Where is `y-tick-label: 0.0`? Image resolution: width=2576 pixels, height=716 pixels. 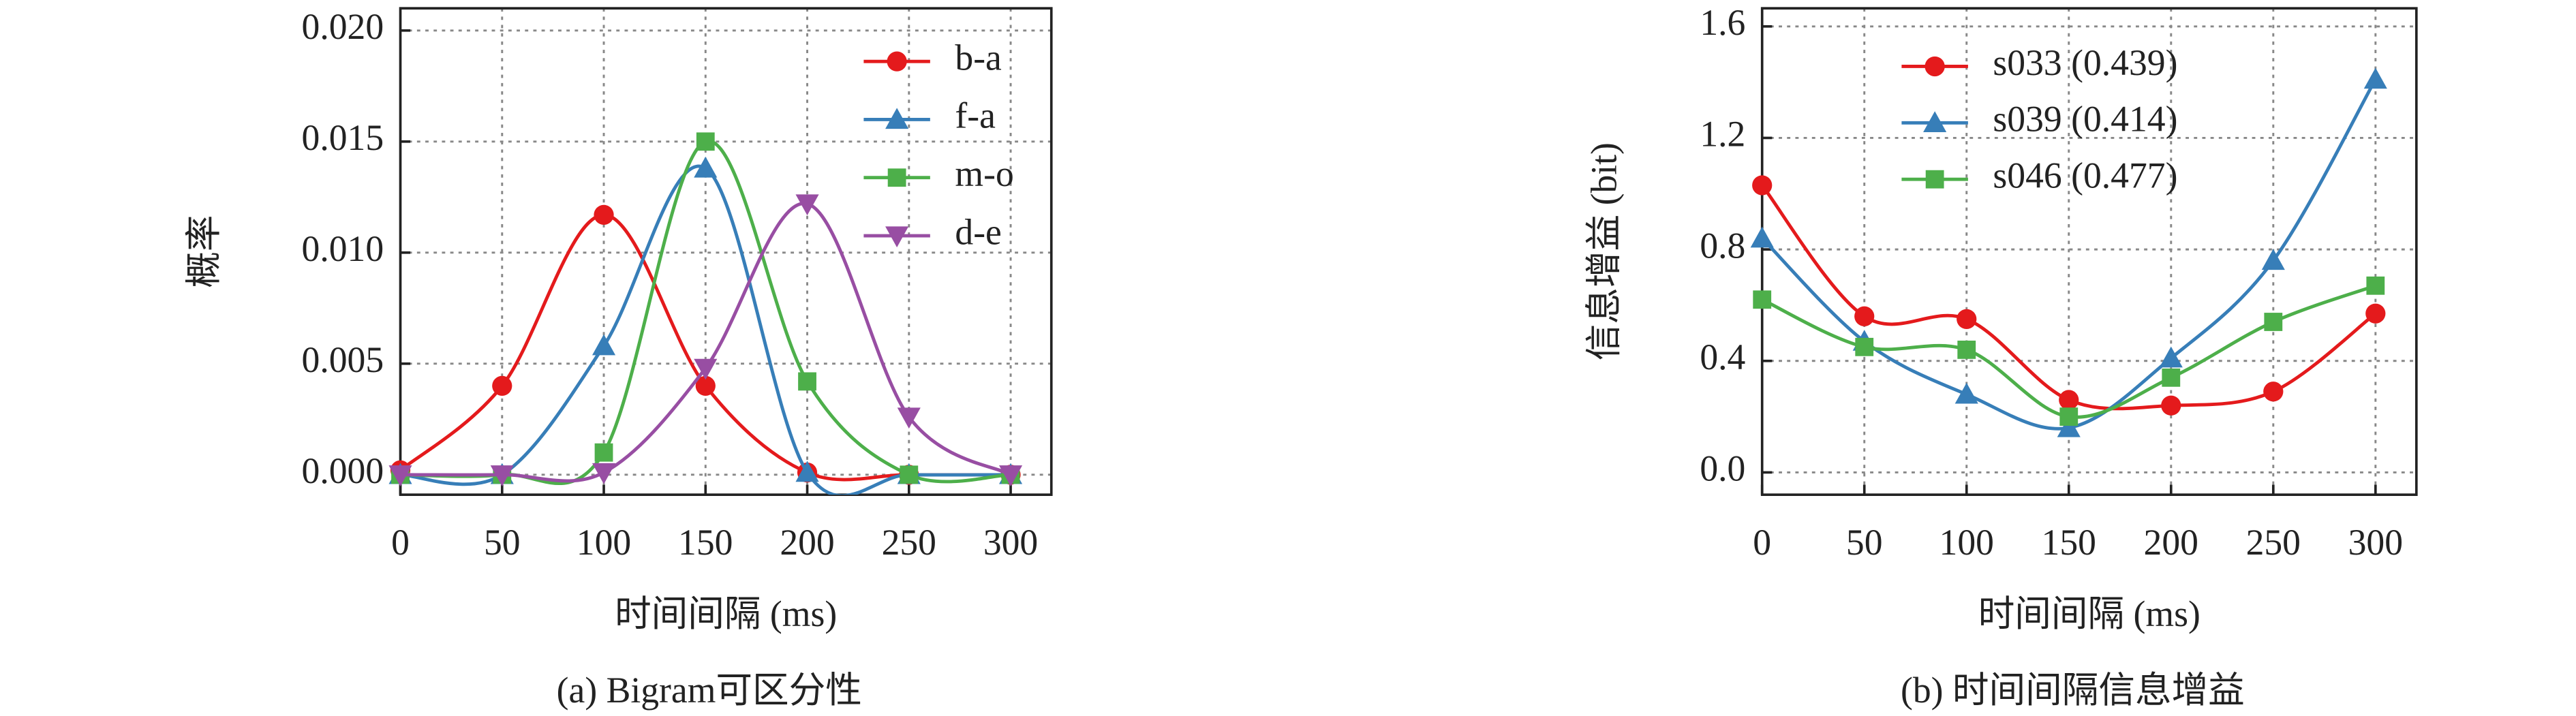 y-tick-label: 0.0 is located at coordinates (1722, 468).